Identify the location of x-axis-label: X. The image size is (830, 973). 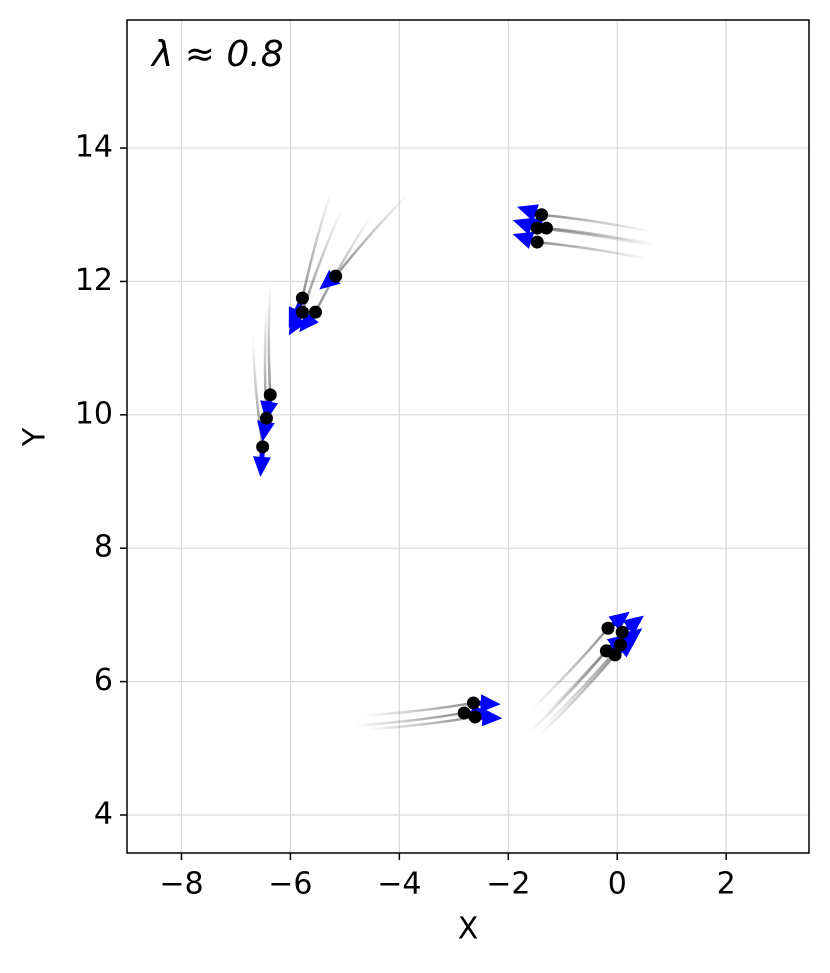
(468, 929).